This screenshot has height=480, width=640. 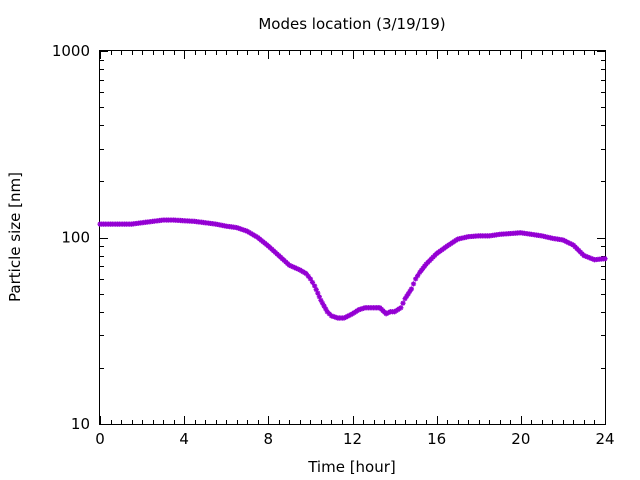 What do you see at coordinates (15, 237) in the screenshot?
I see `y-axis-label: Particle size [nm]` at bounding box center [15, 237].